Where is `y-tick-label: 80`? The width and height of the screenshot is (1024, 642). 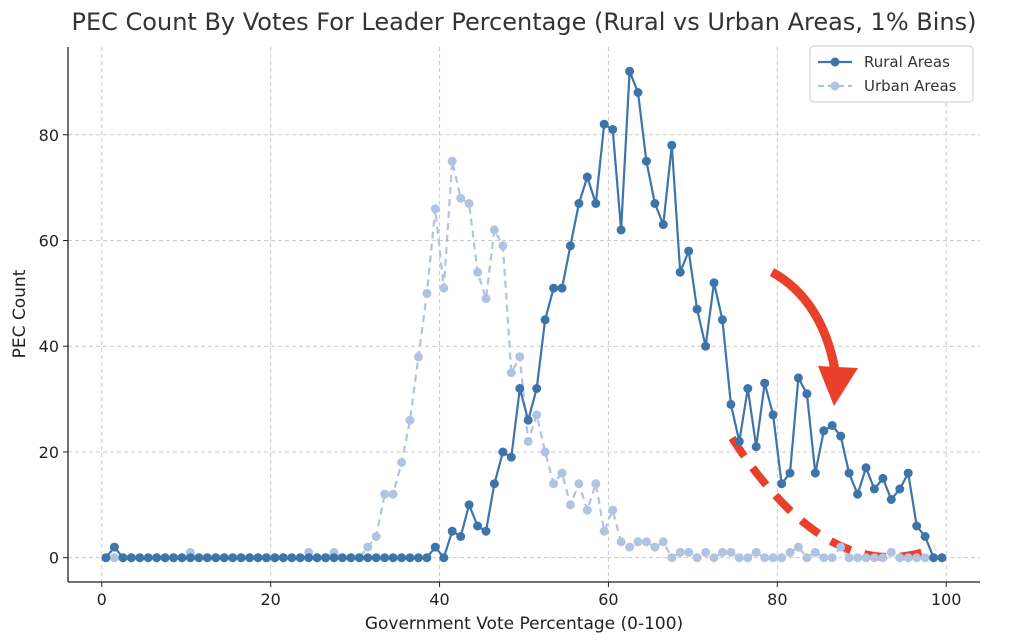 y-tick-label: 80 is located at coordinates (49, 135).